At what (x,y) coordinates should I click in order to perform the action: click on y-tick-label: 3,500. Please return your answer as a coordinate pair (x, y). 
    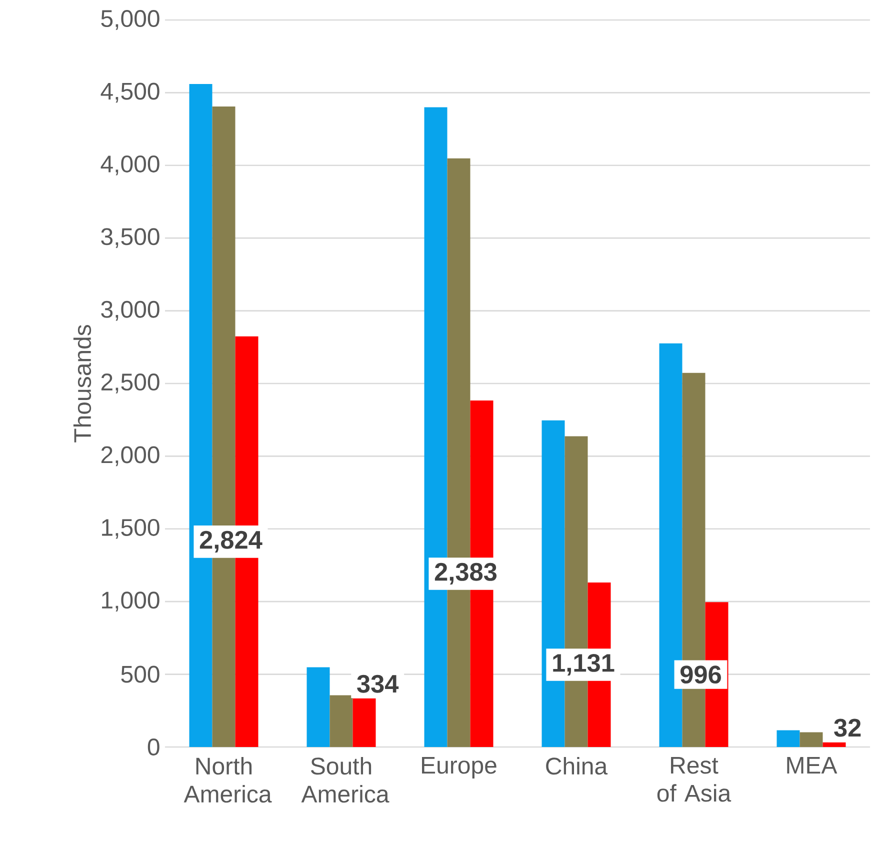
    Looking at the image, I should click on (130, 238).